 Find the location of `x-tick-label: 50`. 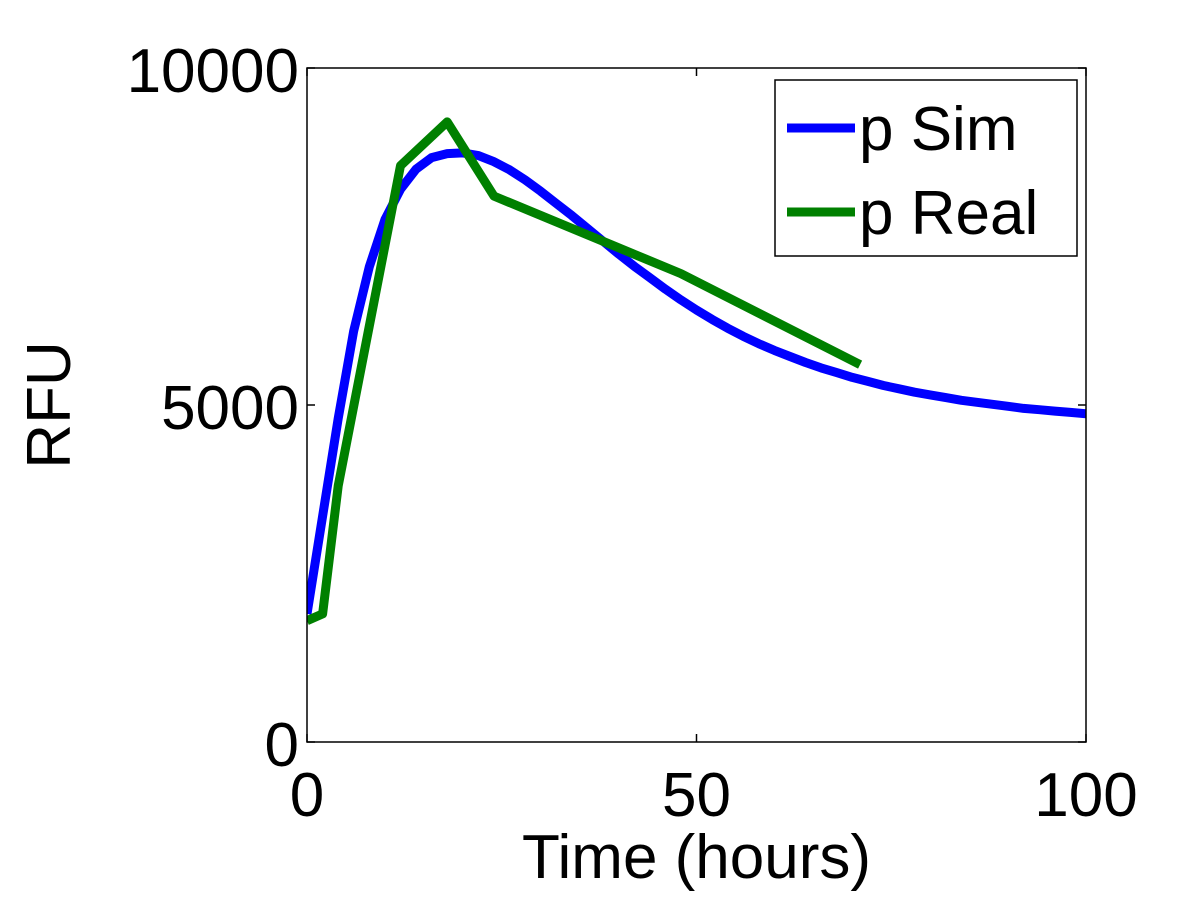

x-tick-label: 50 is located at coordinates (696, 795).